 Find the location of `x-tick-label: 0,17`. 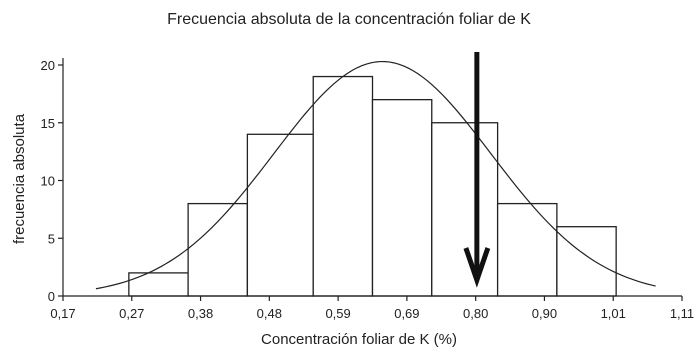

x-tick-label: 0,17 is located at coordinates (62, 313).